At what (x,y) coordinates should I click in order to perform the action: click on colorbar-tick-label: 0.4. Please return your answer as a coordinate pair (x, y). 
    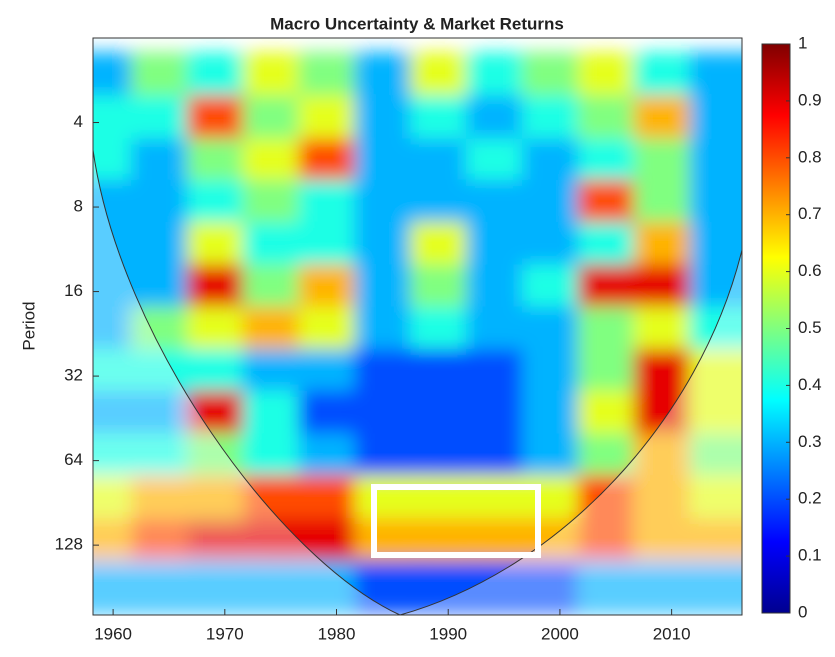
    Looking at the image, I should click on (810, 384).